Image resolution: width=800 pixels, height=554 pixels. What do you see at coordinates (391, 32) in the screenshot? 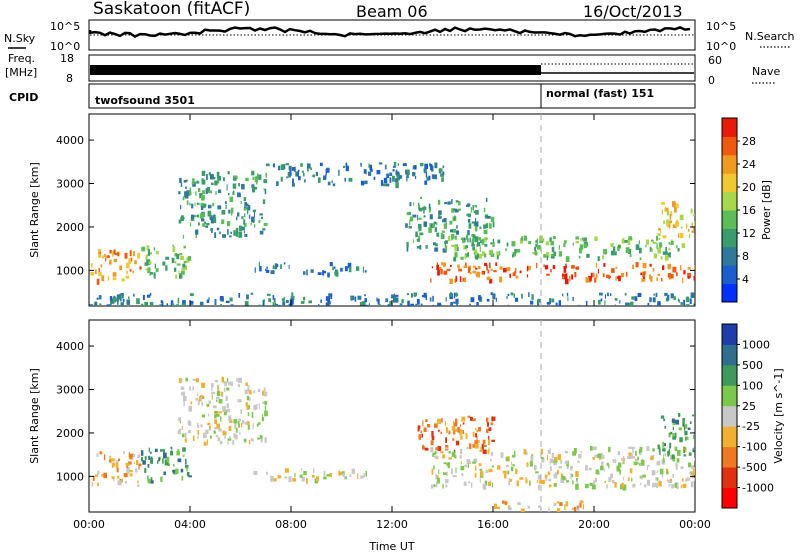
I see `nsky-trace` at bounding box center [391, 32].